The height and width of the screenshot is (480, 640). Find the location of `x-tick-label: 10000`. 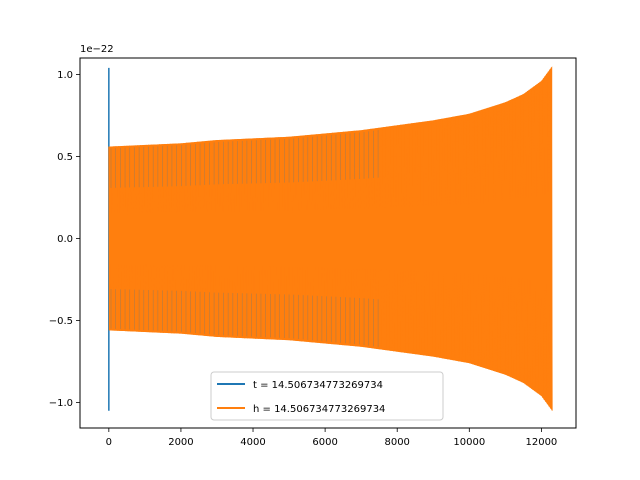

x-tick-label: 10000 is located at coordinates (469, 442).